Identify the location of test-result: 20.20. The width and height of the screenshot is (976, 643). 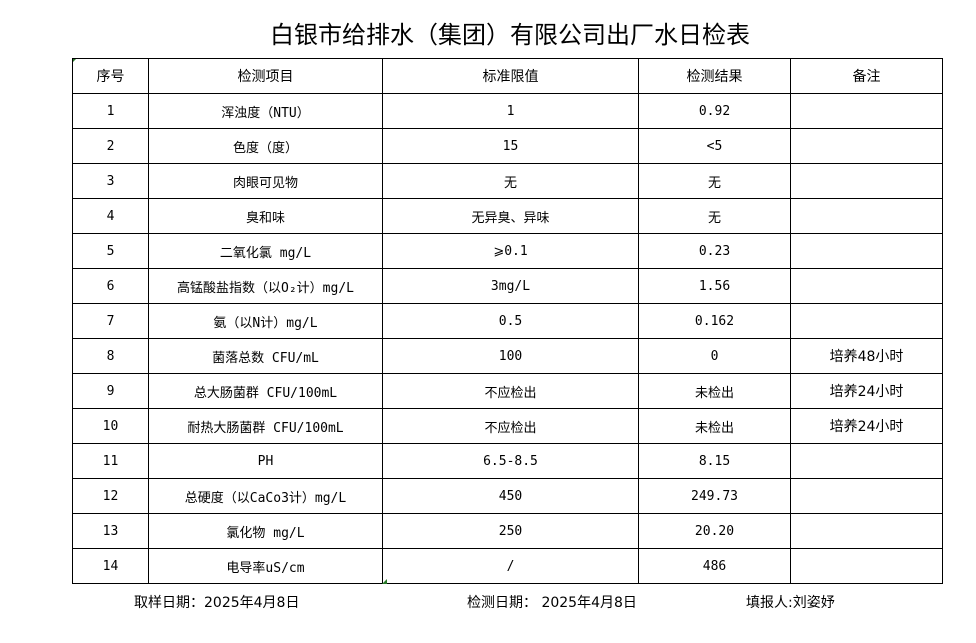
(714, 531).